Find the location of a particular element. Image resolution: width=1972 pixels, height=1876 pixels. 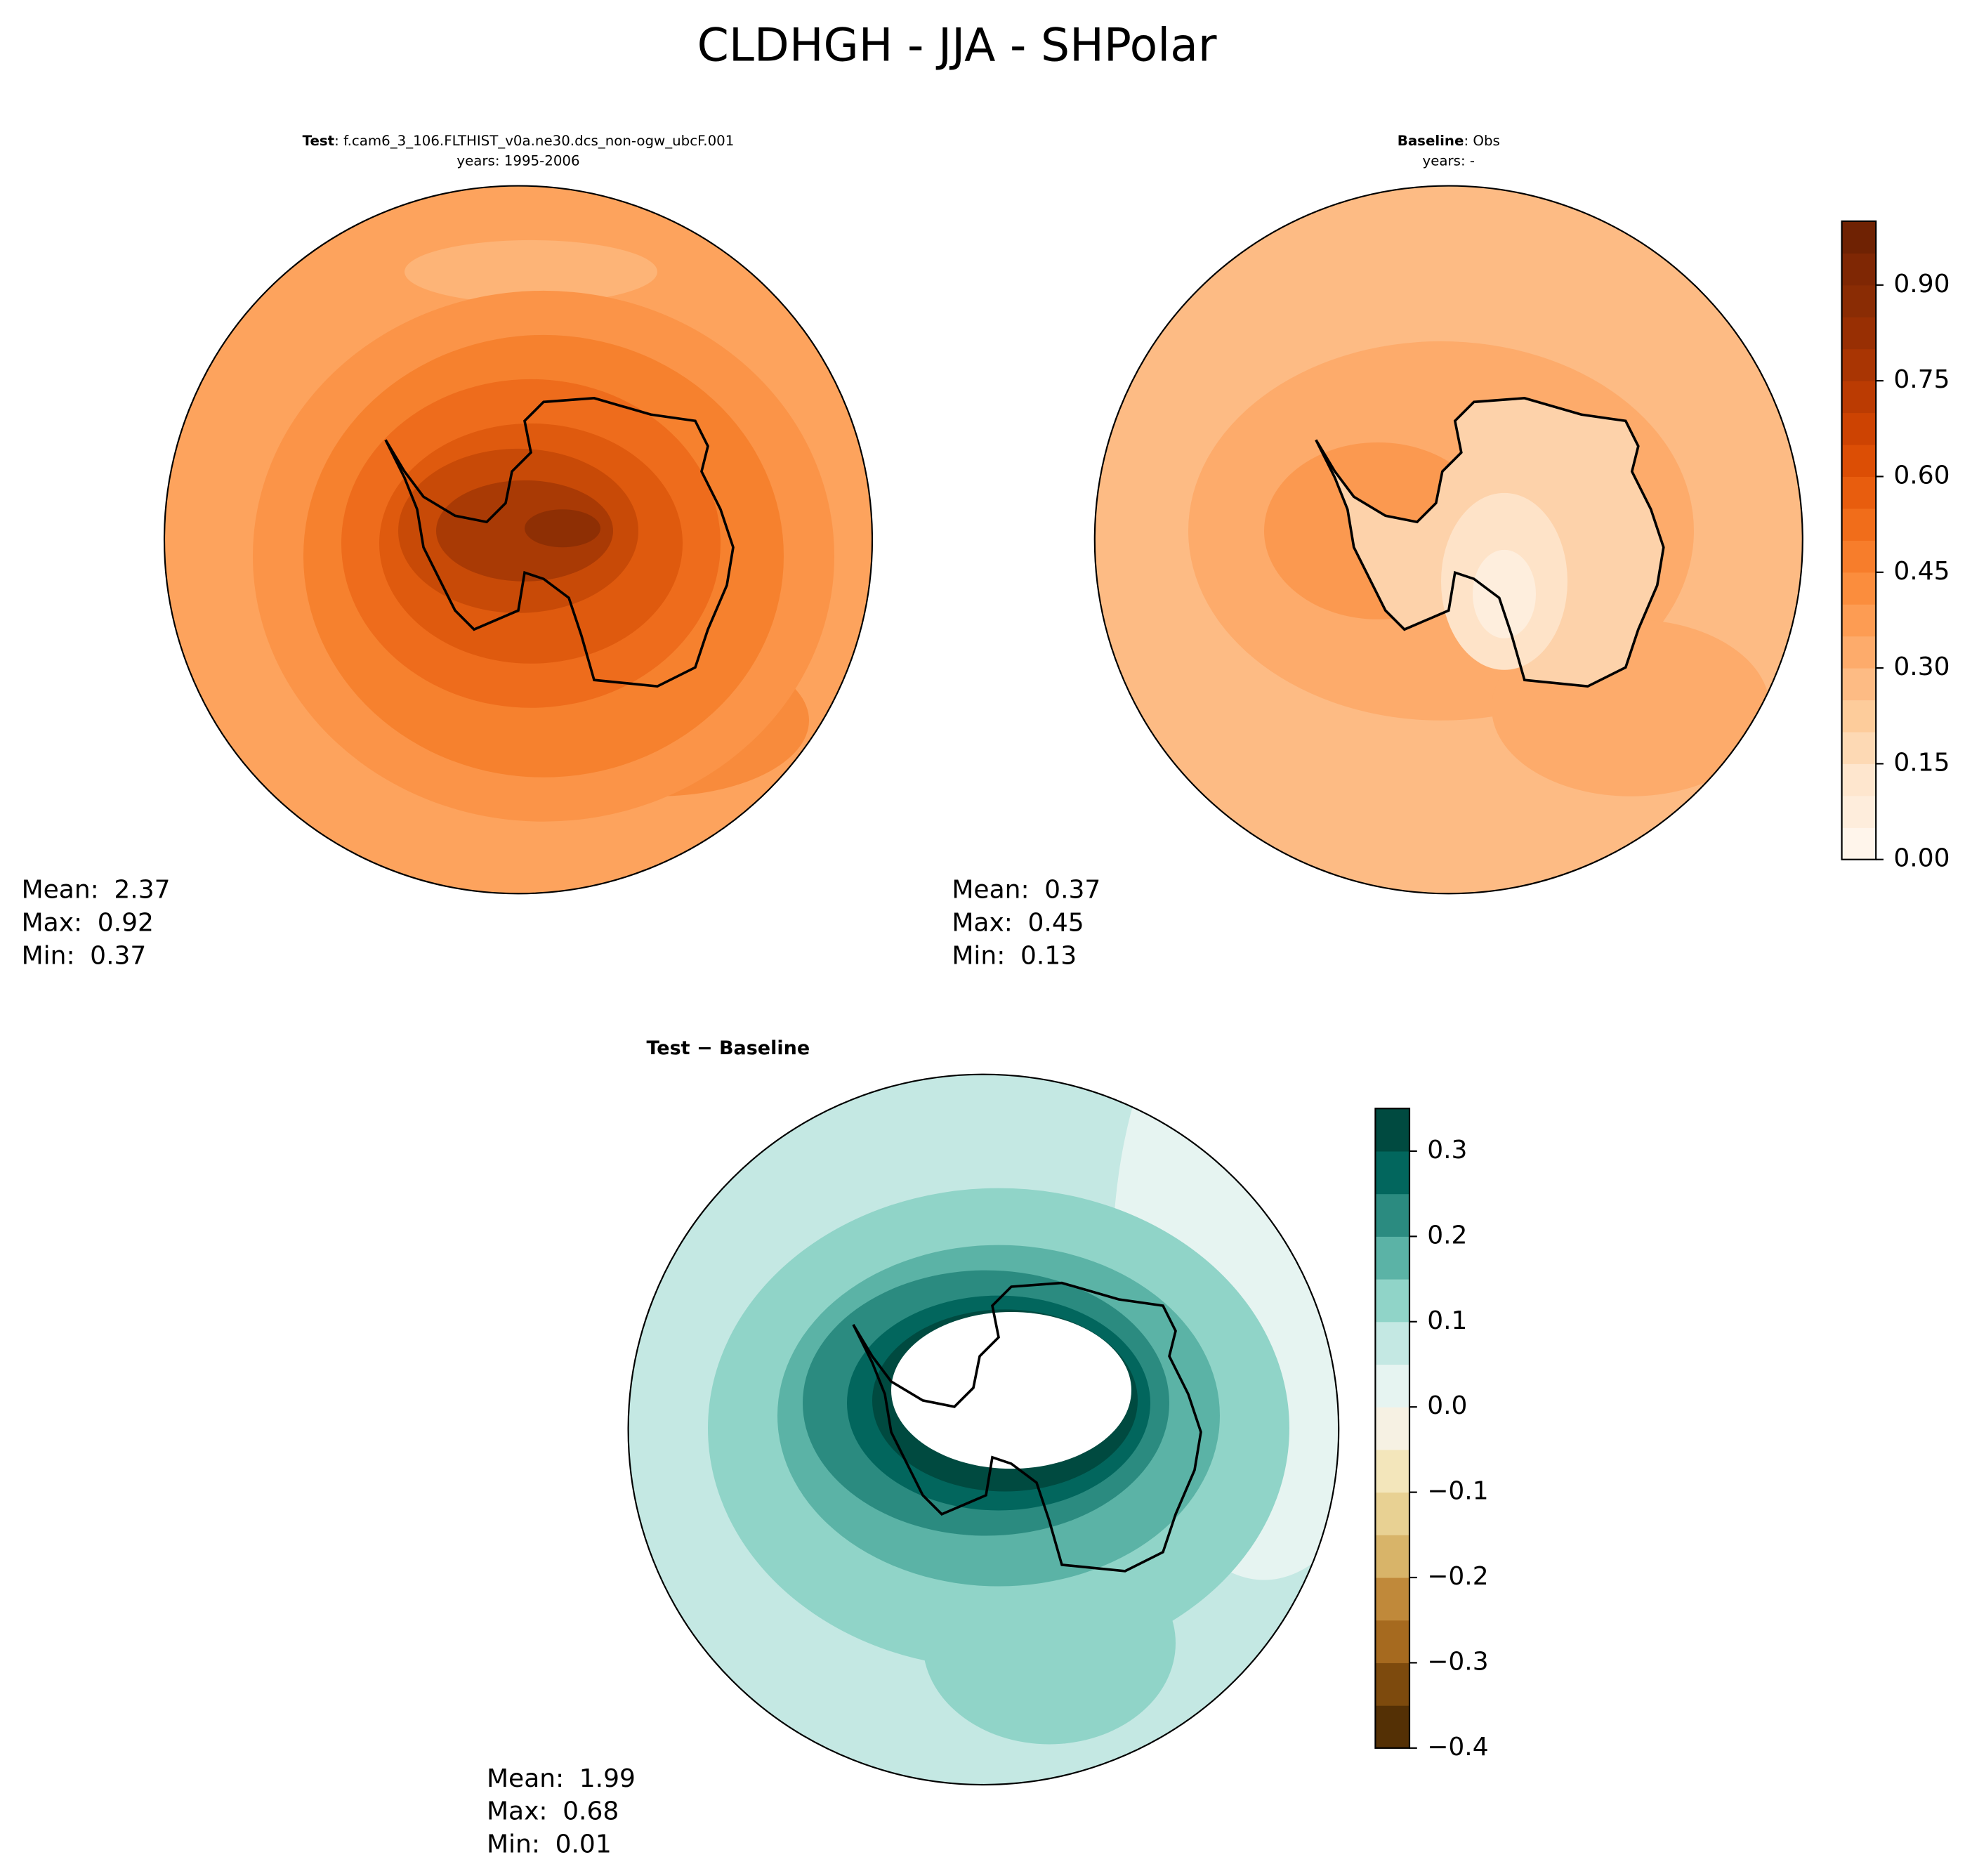

stat-value: 0.45 is located at coordinates (1056, 923).